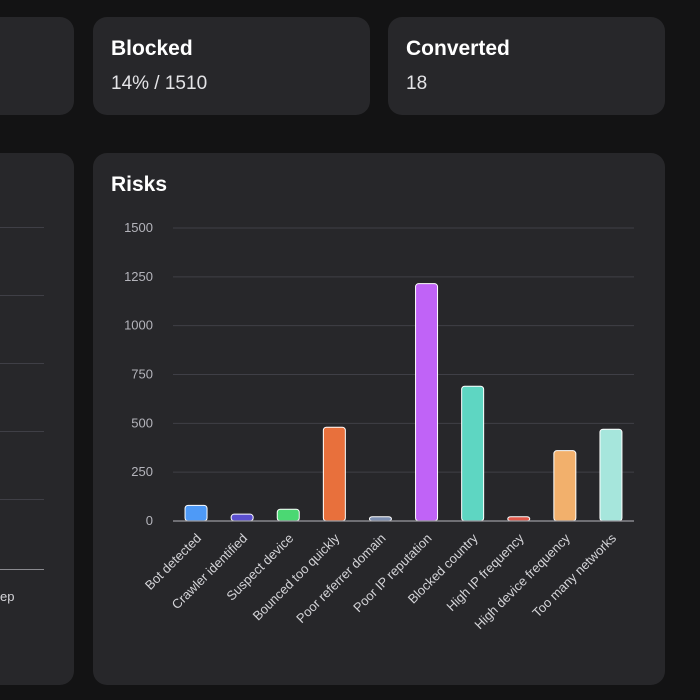 This screenshot has height=700, width=700. I want to click on blocked-stat-card: Blocked 14% / 1510, so click(231, 66).